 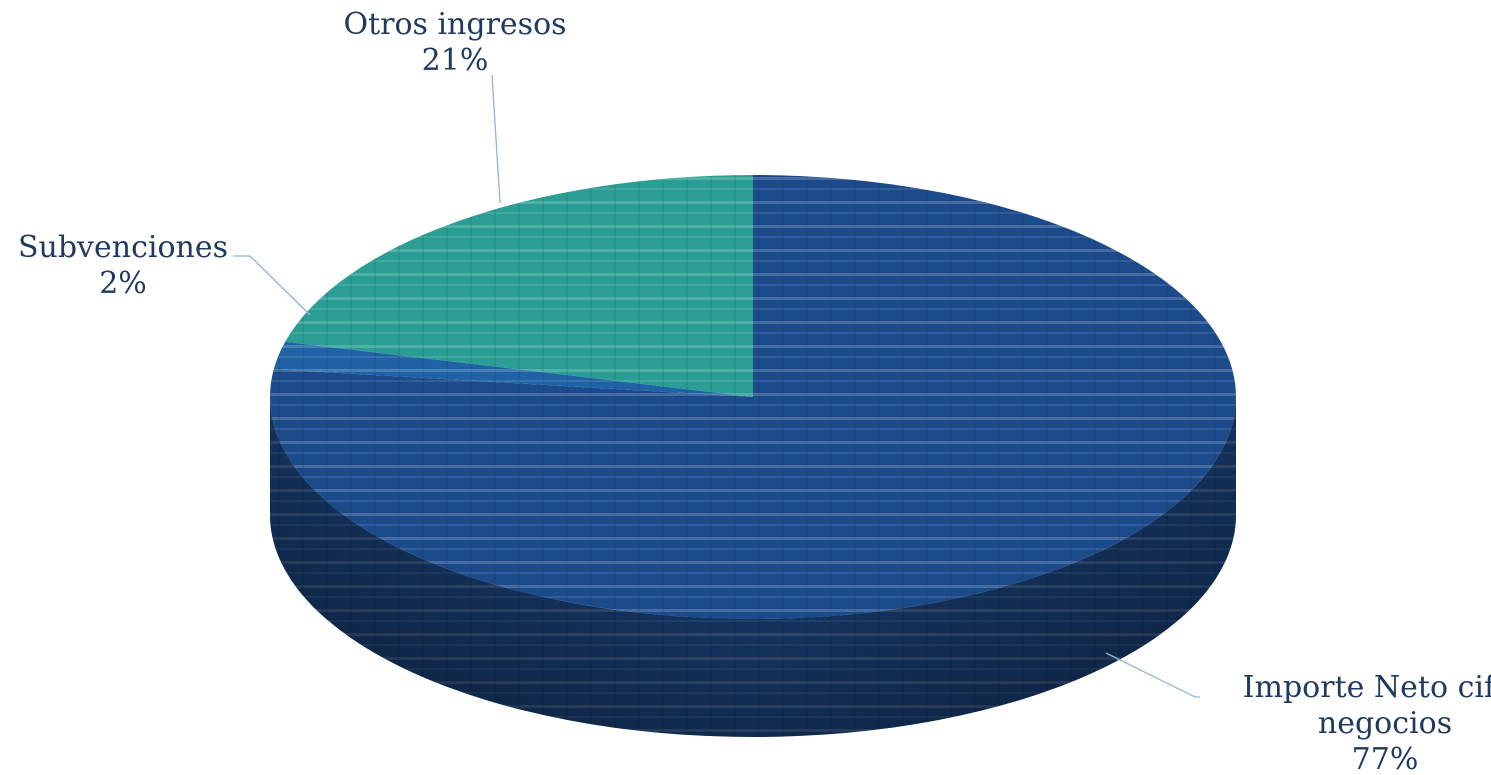 I want to click on data-label-value-importe-neto-cifra-negocios: 77%, so click(x=1385, y=758).